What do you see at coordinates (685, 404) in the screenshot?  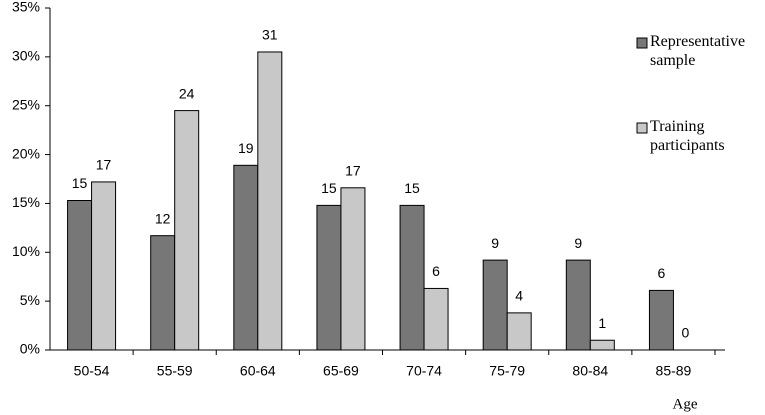 I see `x-axis-label: Age` at bounding box center [685, 404].